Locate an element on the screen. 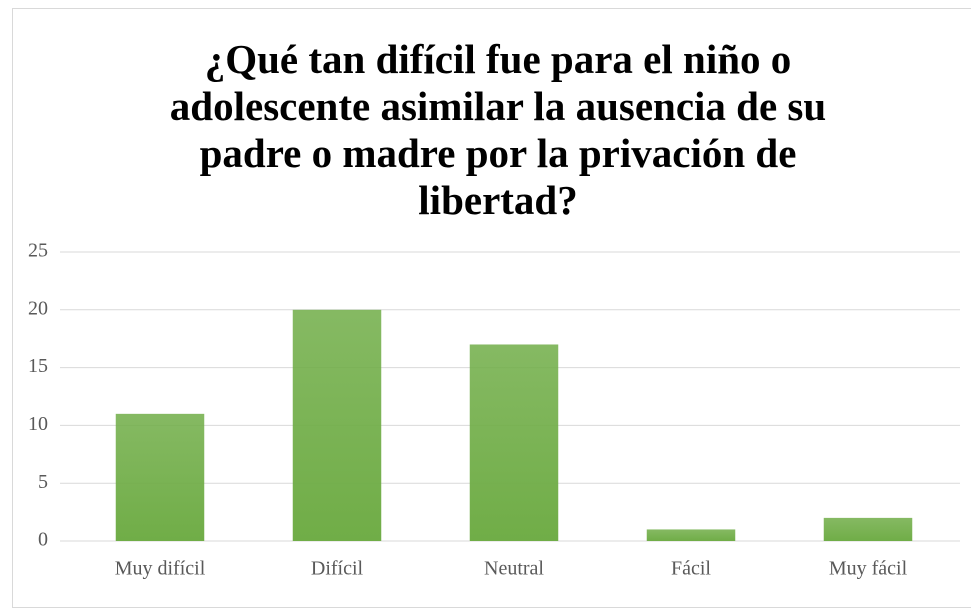  y-tick-label: 20 is located at coordinates (38, 308).